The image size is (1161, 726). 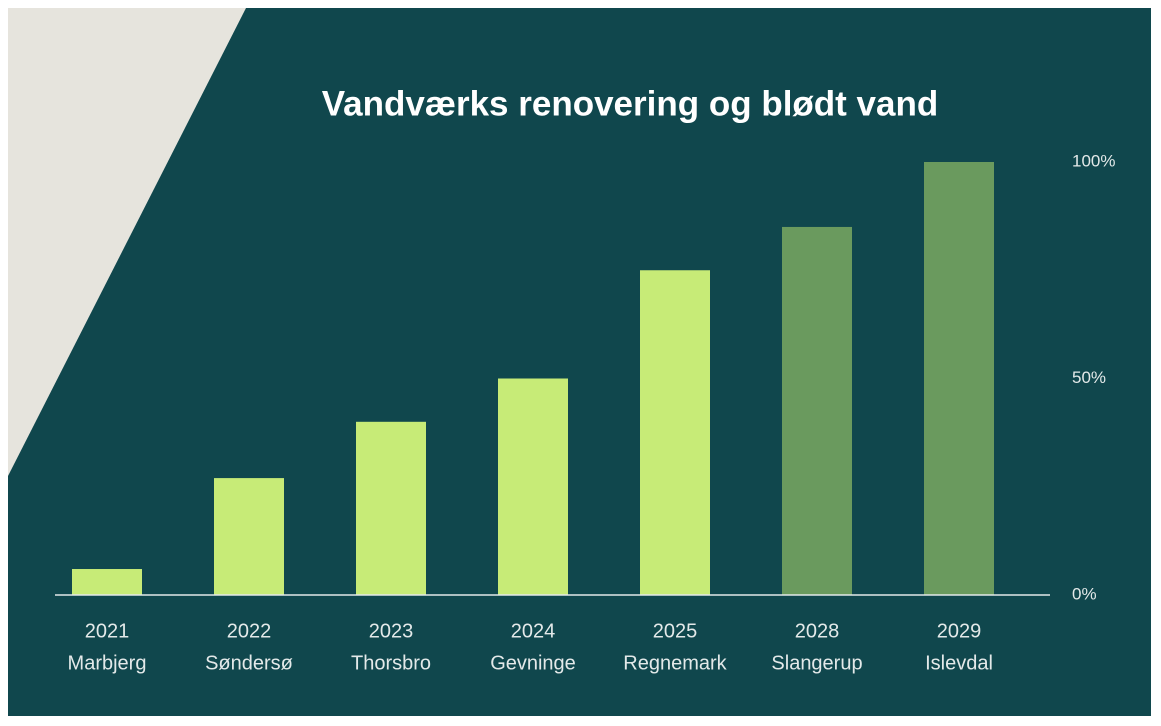 What do you see at coordinates (533, 663) in the screenshot?
I see `x-tick-sublabel: Gevninge` at bounding box center [533, 663].